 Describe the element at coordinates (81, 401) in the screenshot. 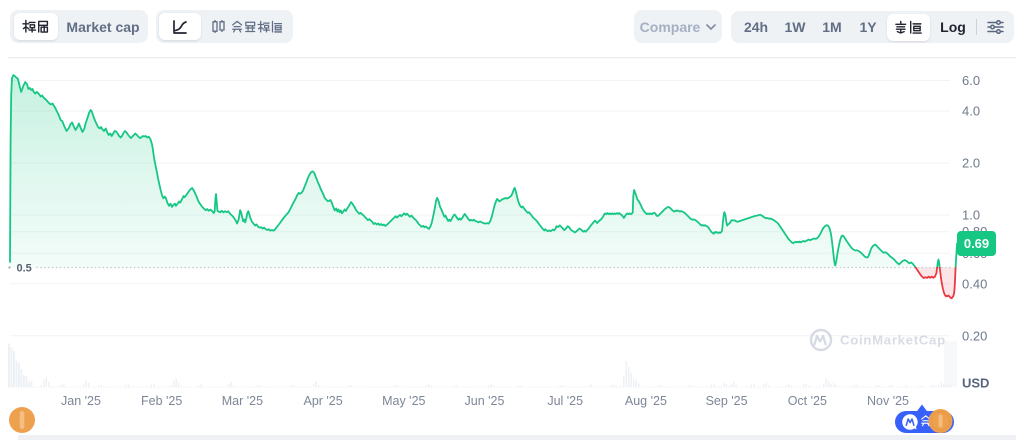

I see `svg-text: Jan '25` at that location.